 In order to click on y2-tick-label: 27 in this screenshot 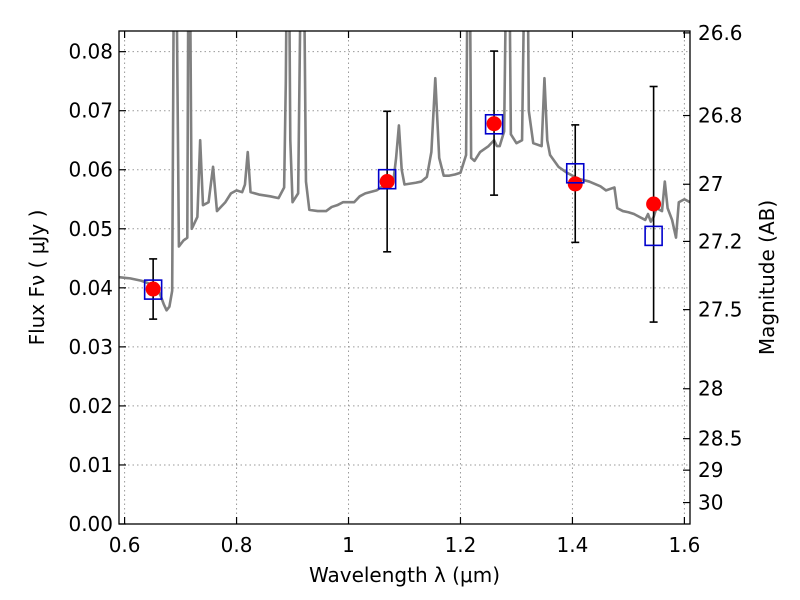, I will do `click(710, 184)`.